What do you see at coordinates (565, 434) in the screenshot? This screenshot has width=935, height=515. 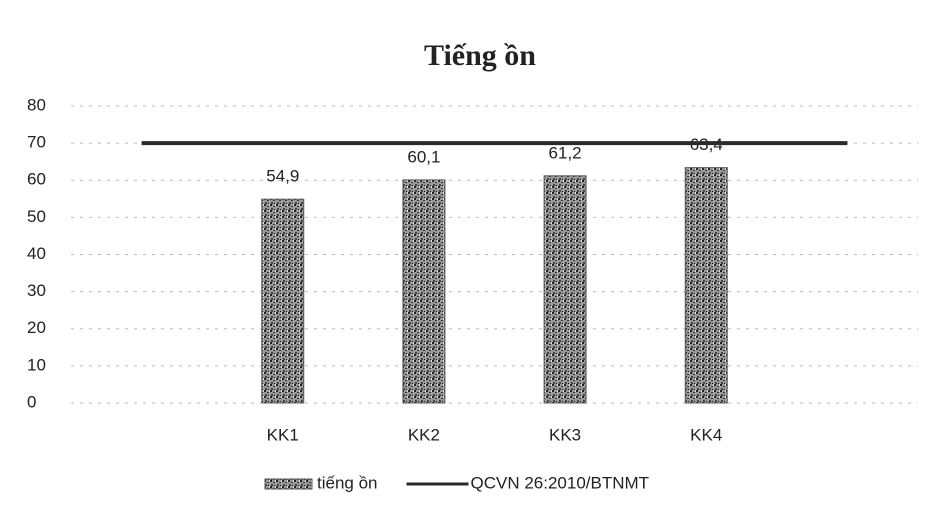 I see `x-tick-label: KK3` at bounding box center [565, 434].